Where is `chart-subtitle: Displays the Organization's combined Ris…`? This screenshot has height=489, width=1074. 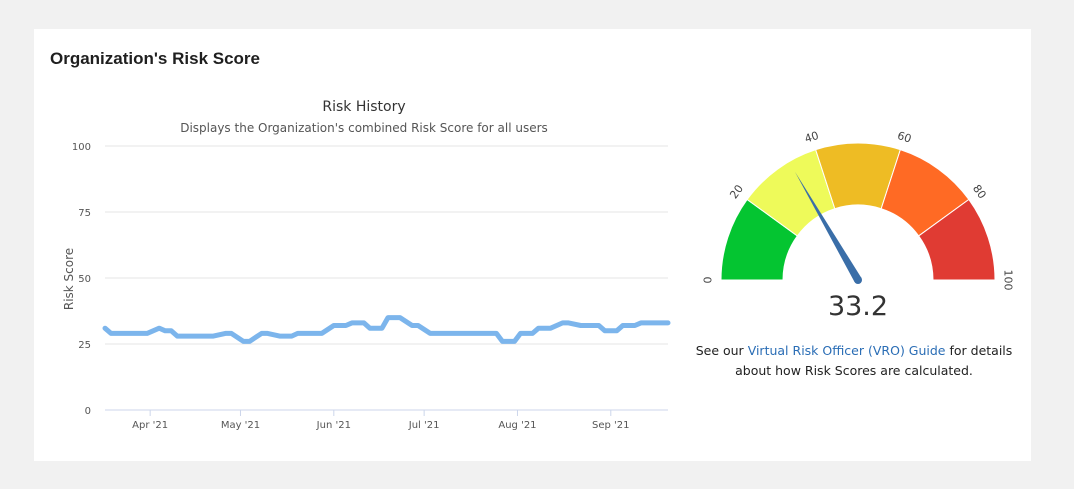
chart-subtitle: Displays the Organization's combined Ris… is located at coordinates (364, 128).